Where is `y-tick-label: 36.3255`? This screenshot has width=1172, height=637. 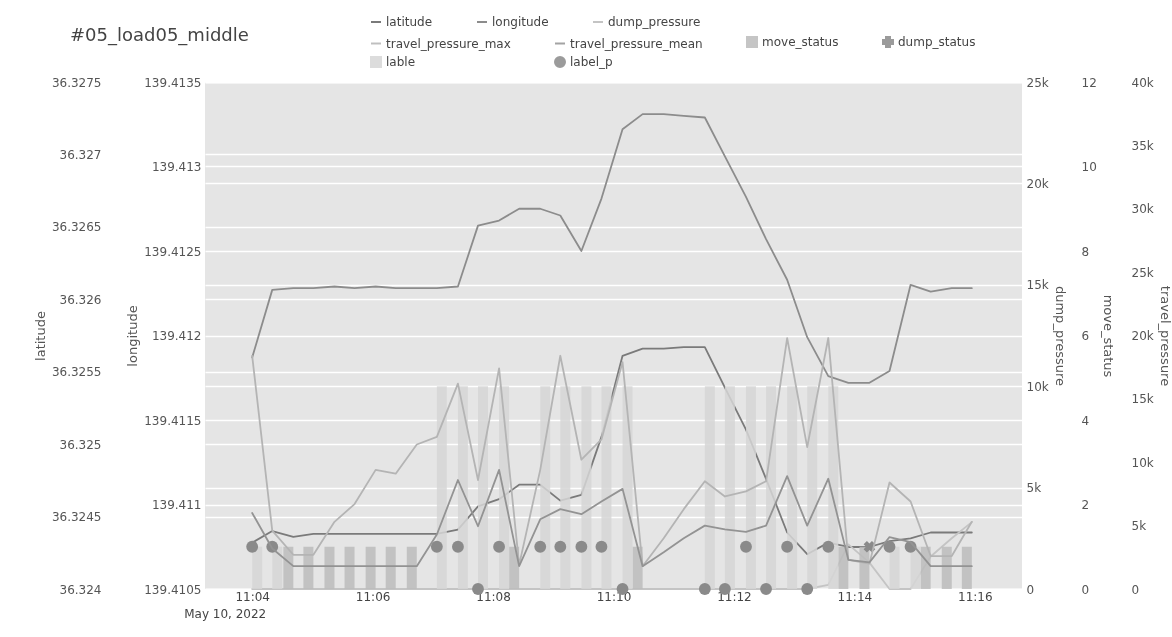 y-tick-label: 36.3255 is located at coordinates (76, 372).